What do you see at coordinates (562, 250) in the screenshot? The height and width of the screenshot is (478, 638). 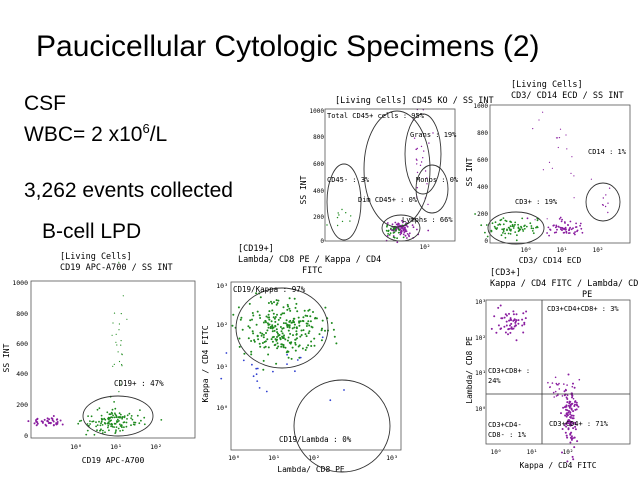 I see `plot2-xtick: 10¹` at bounding box center [562, 250].